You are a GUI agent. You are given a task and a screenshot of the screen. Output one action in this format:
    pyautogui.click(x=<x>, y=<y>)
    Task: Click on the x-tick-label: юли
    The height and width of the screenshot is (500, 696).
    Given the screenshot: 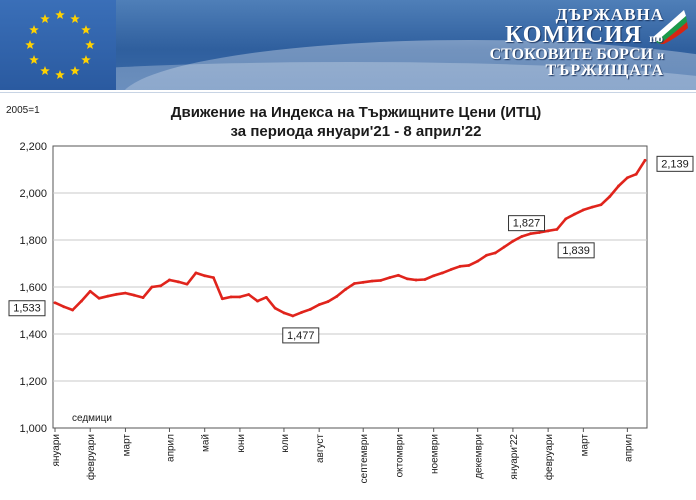 What is the action you would take?
    pyautogui.click(x=285, y=443)
    